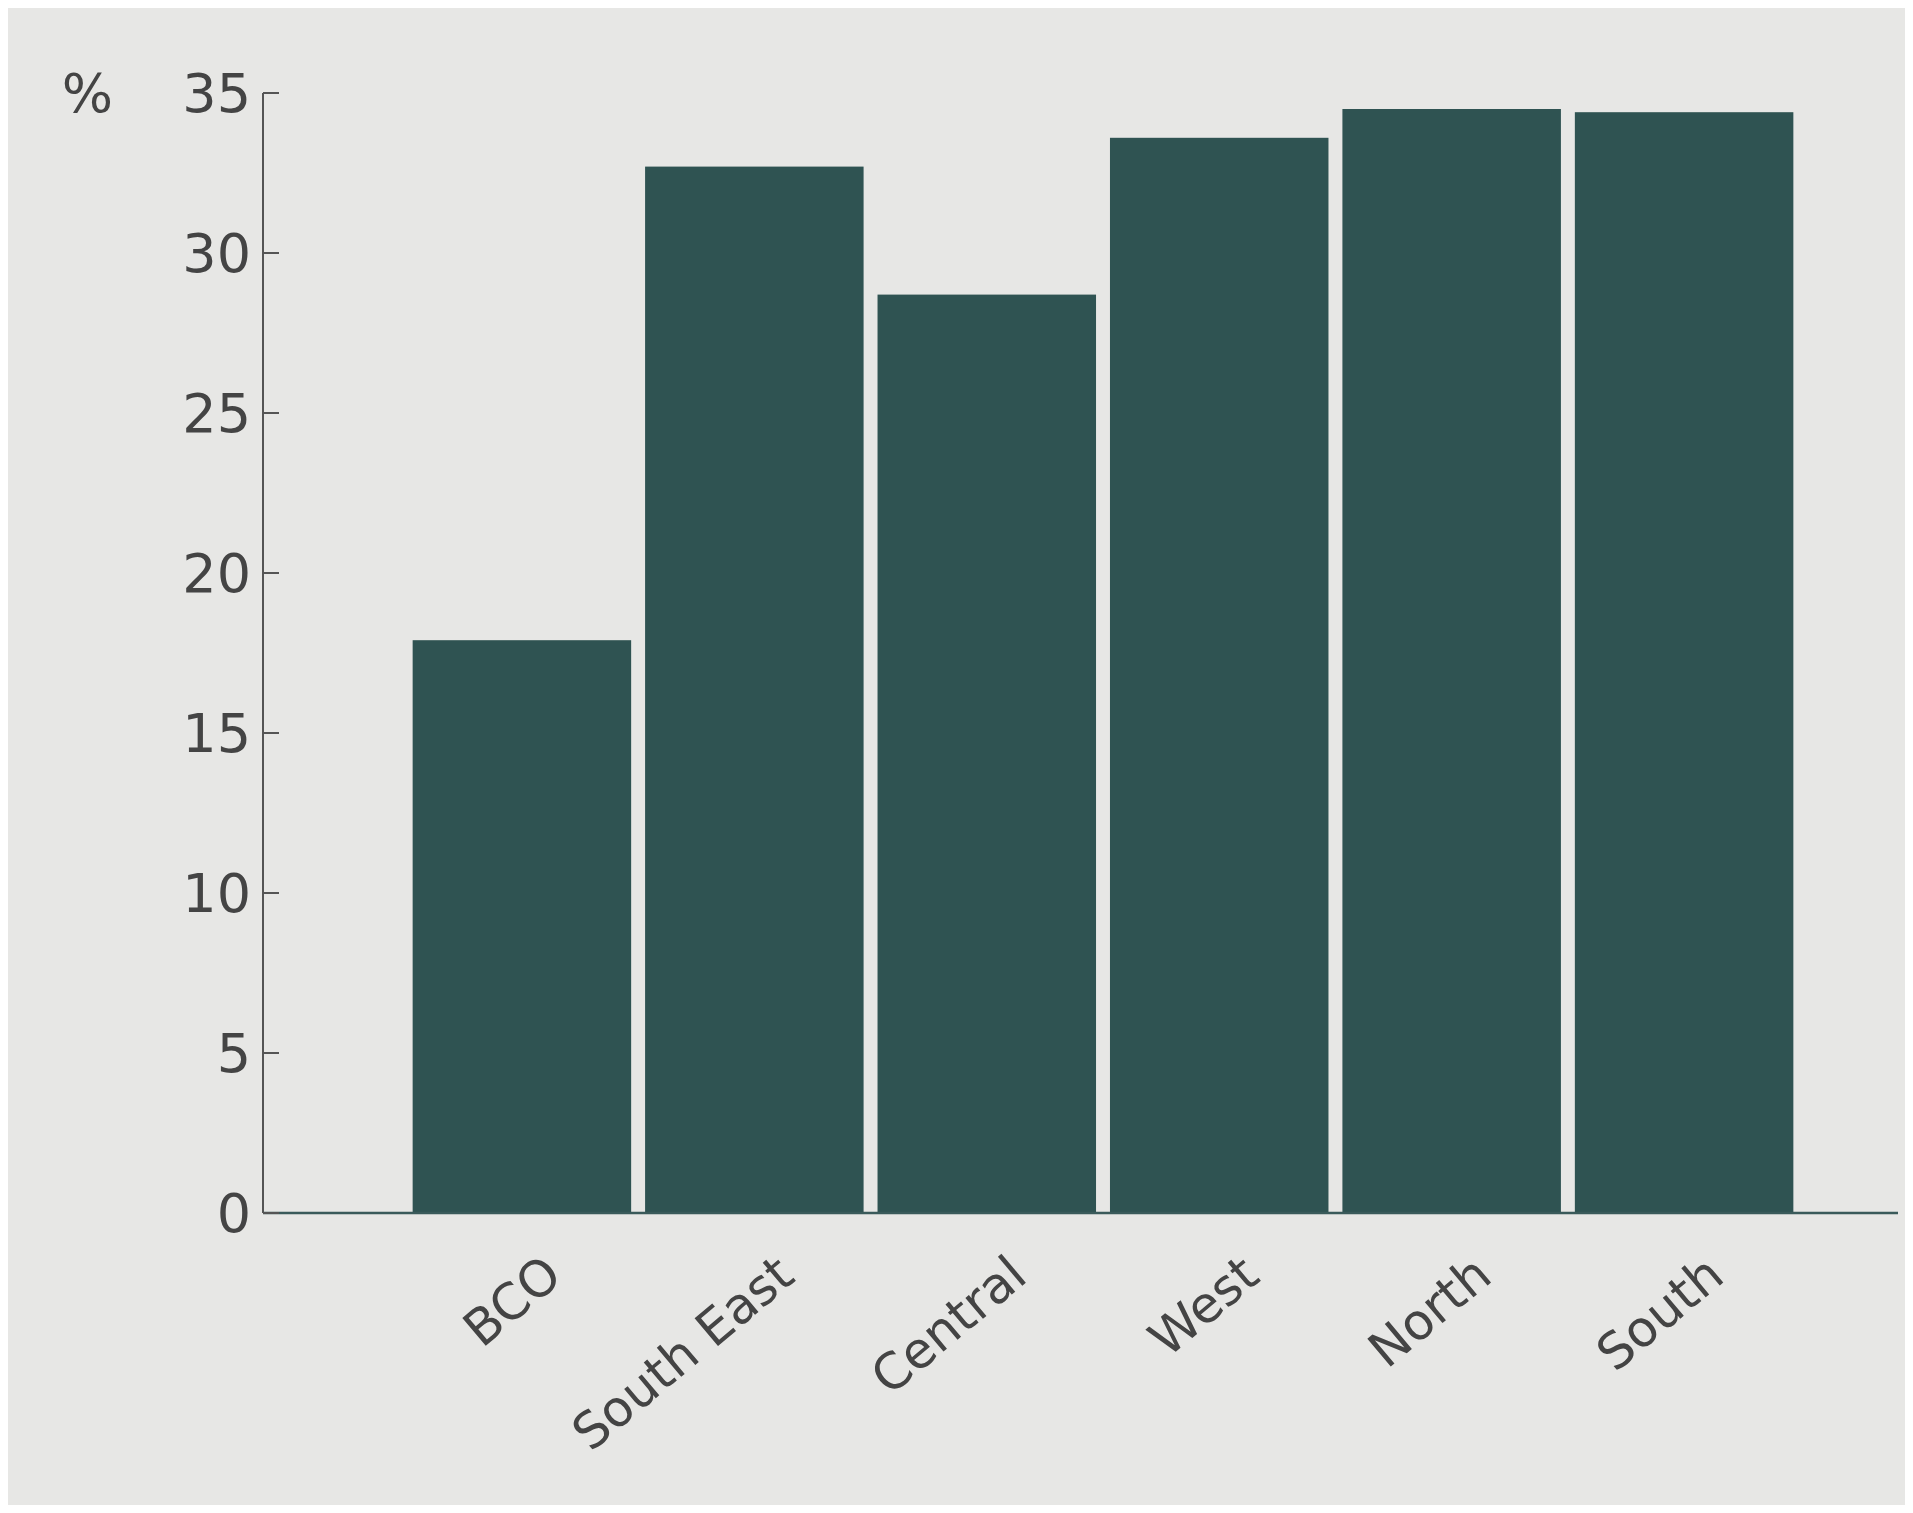  Describe the element at coordinates (216, 573) in the screenshot. I see `y-tick-label: 20` at that location.